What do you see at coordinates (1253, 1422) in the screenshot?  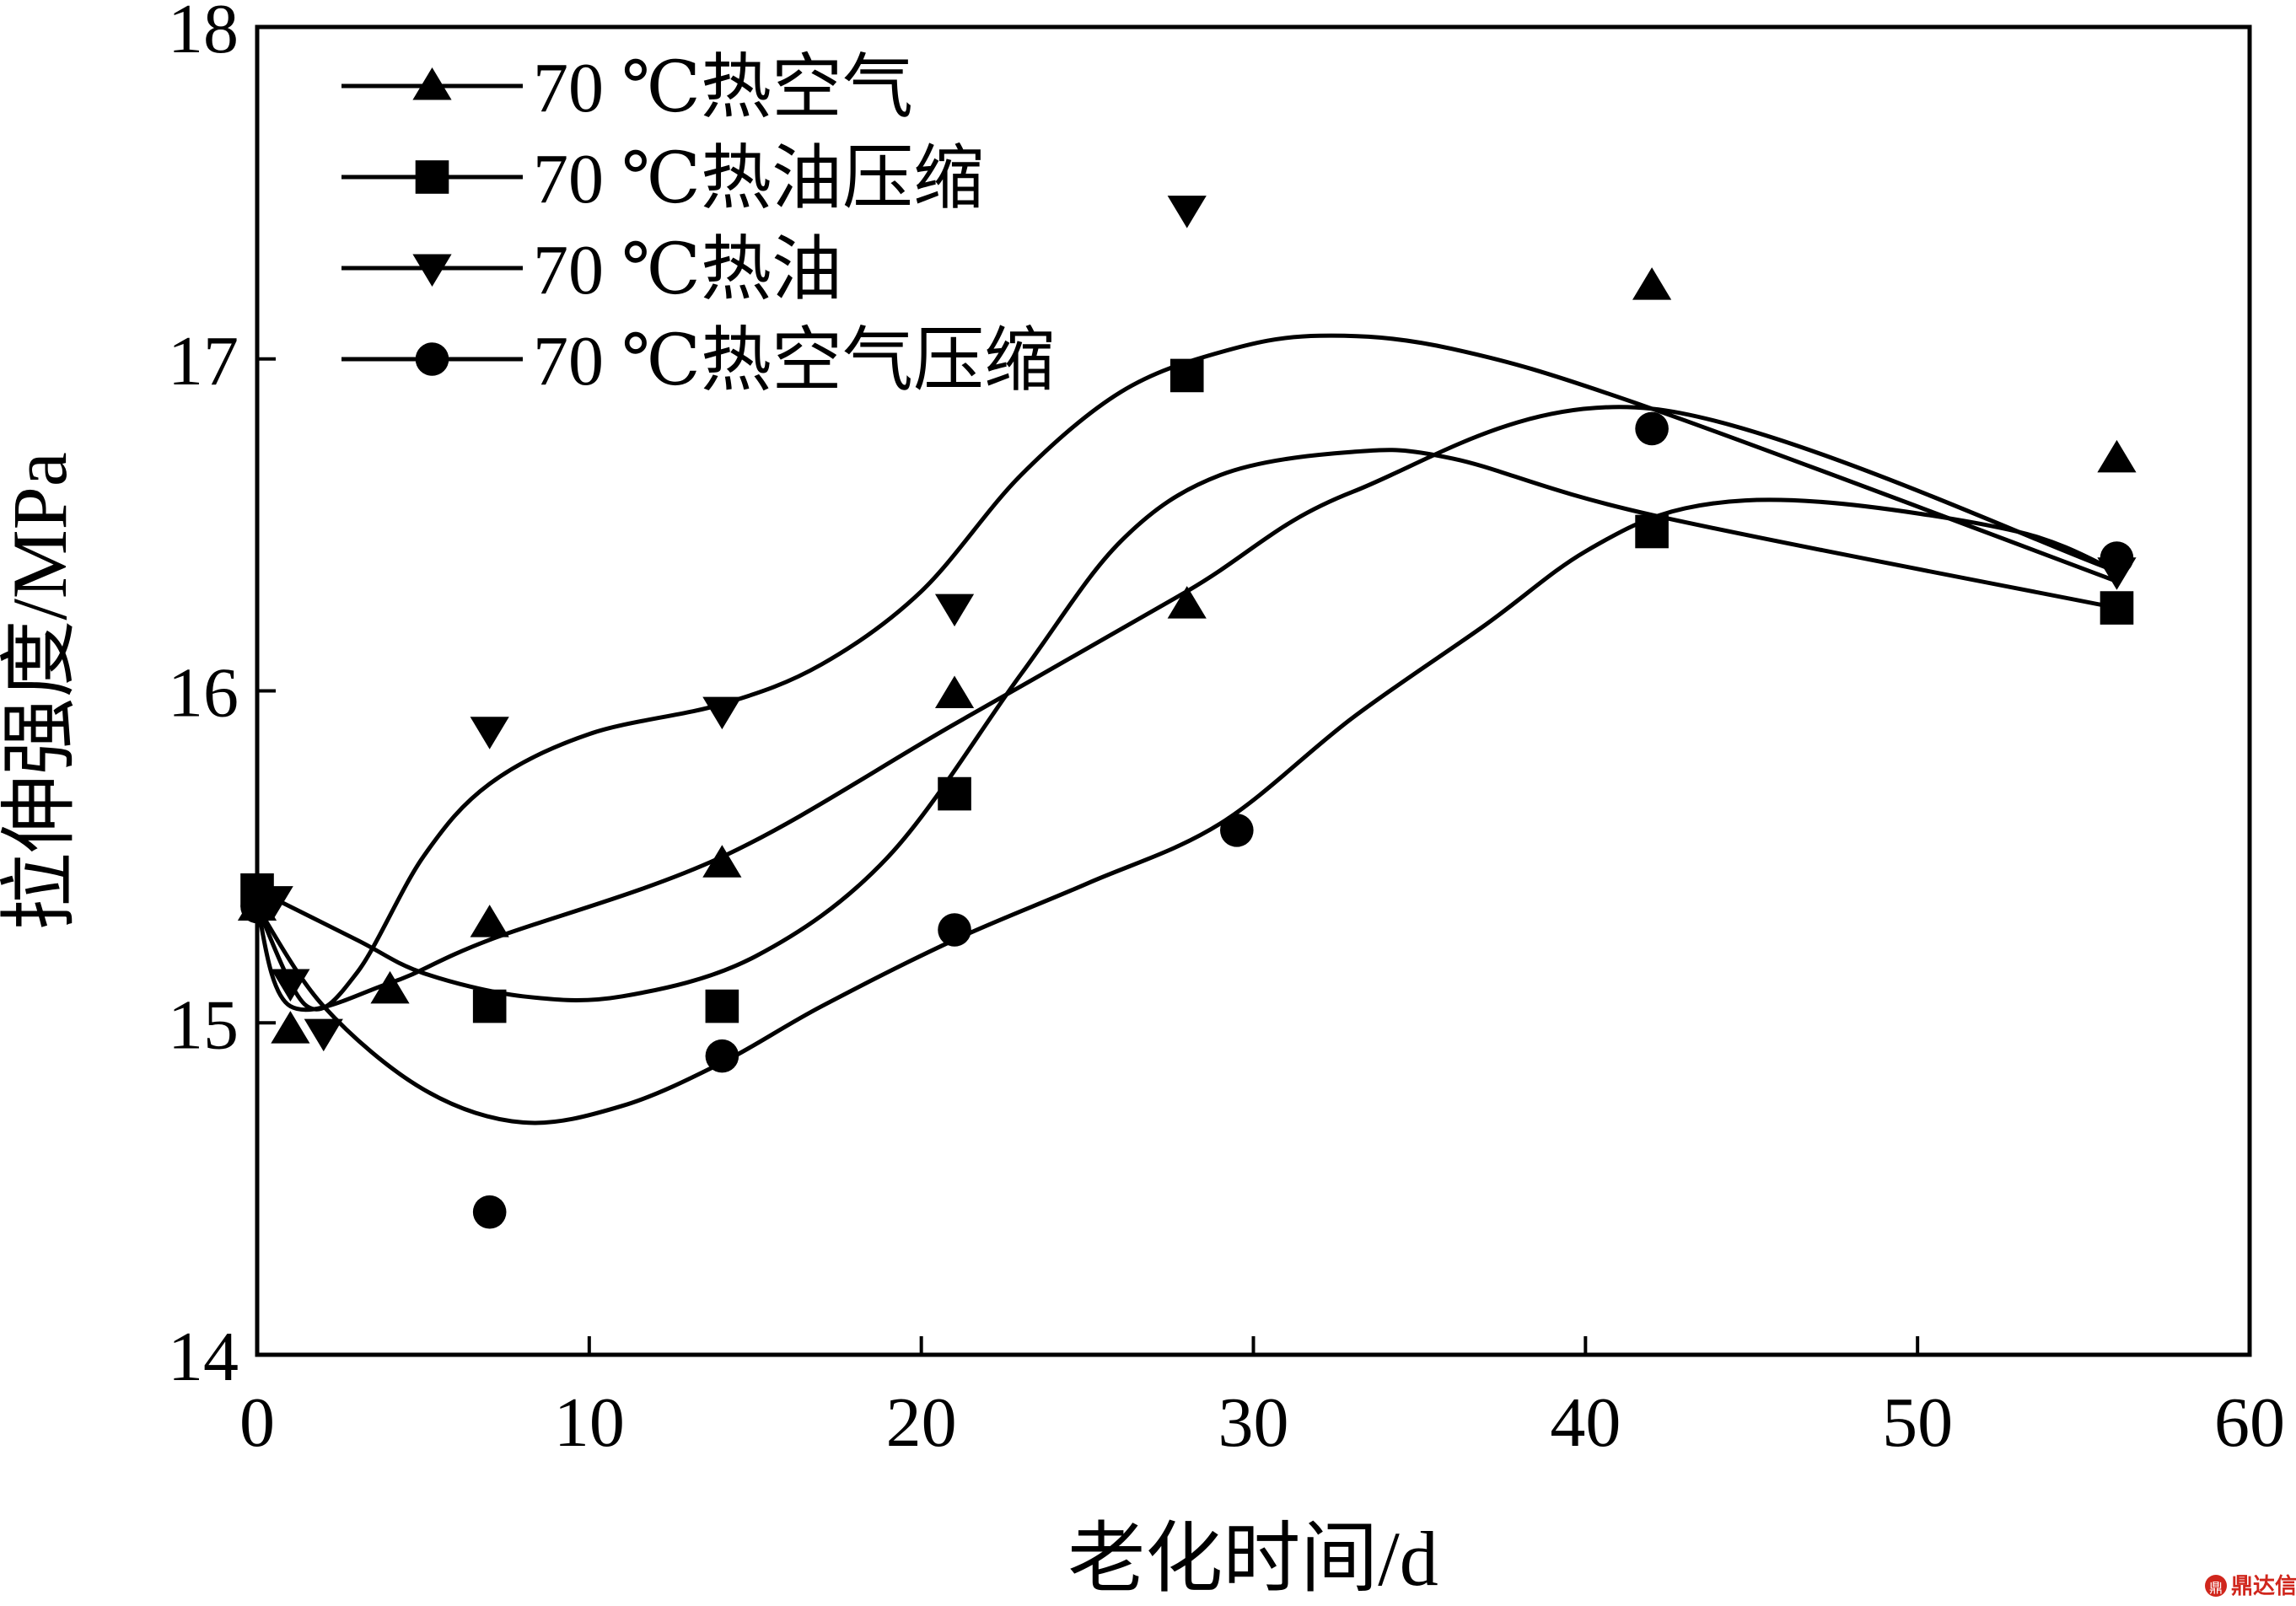 I see `x-tick-label: 30` at bounding box center [1253, 1422].